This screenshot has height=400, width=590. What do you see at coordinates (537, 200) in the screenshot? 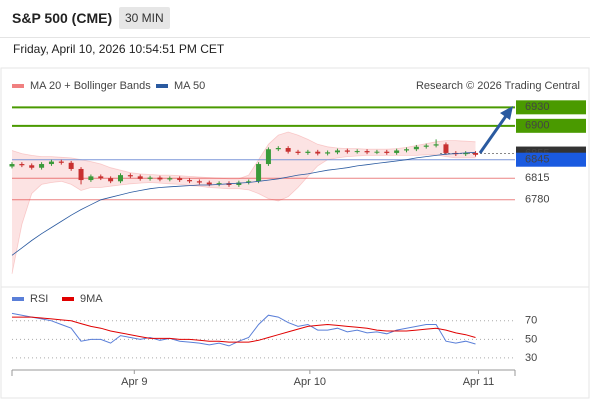
I see `level-label: 6780` at bounding box center [537, 200].